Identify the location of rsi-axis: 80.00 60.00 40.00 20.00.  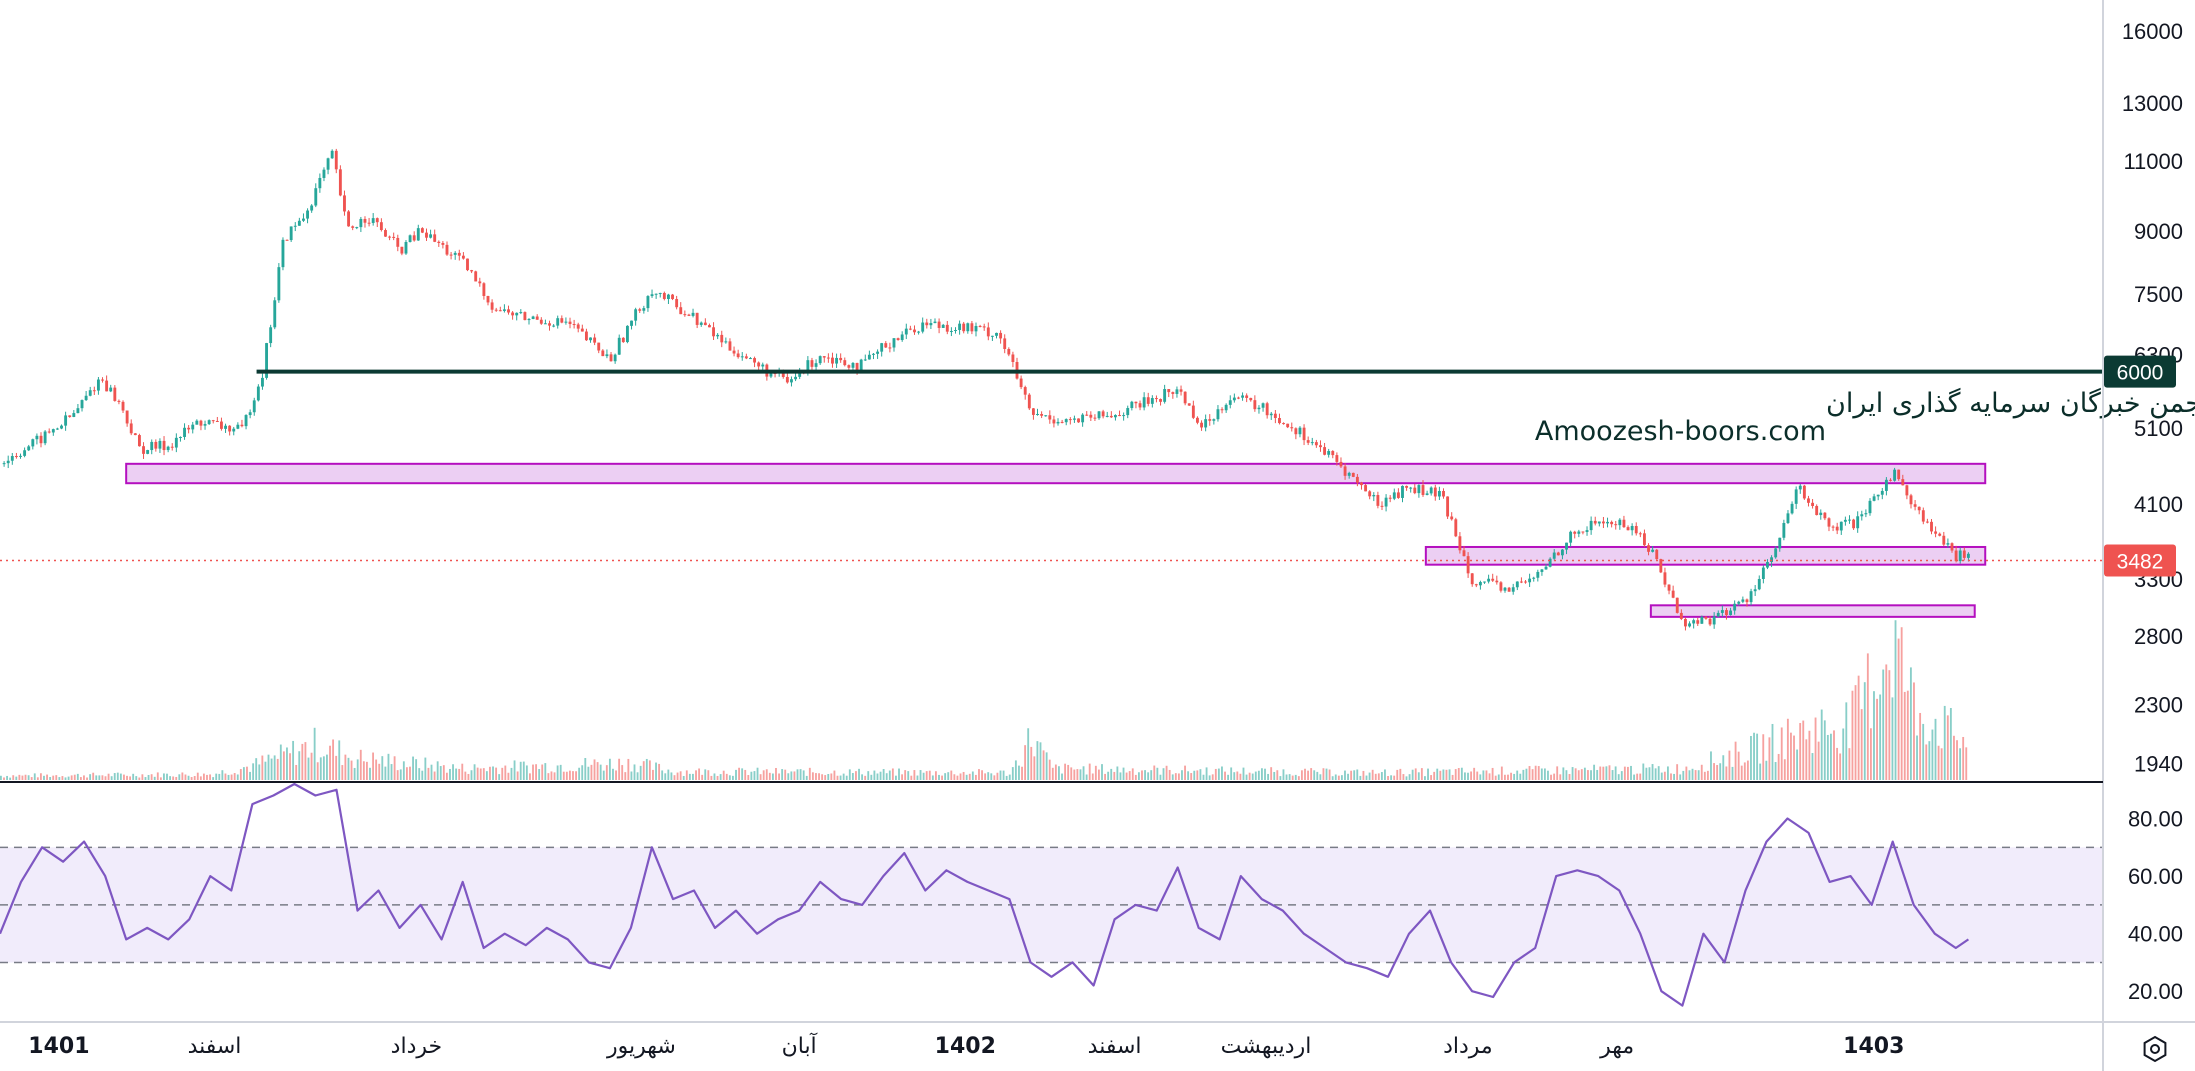
(2155, 906).